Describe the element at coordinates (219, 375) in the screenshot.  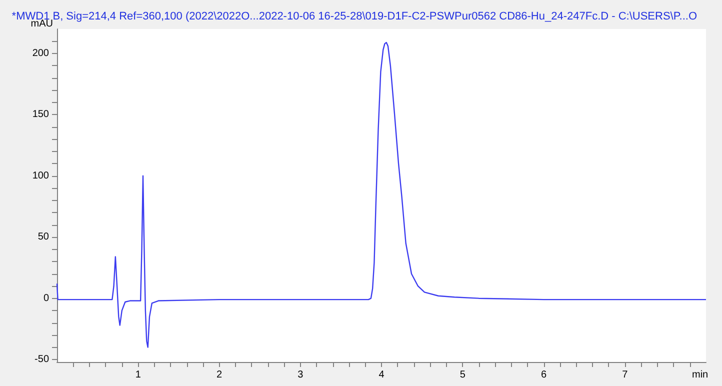
I see `x-tick-label: 2` at that location.